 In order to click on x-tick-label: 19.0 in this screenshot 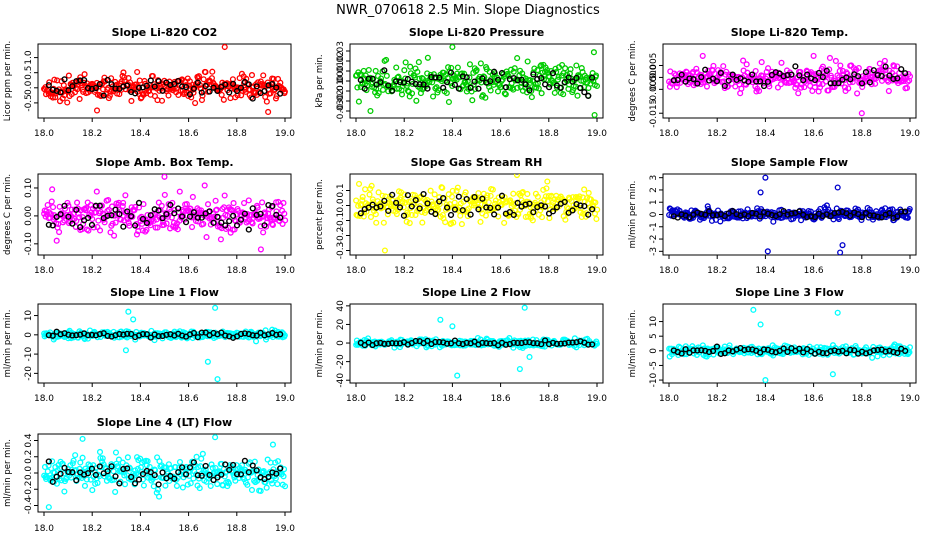, I will do `click(910, 399)`.